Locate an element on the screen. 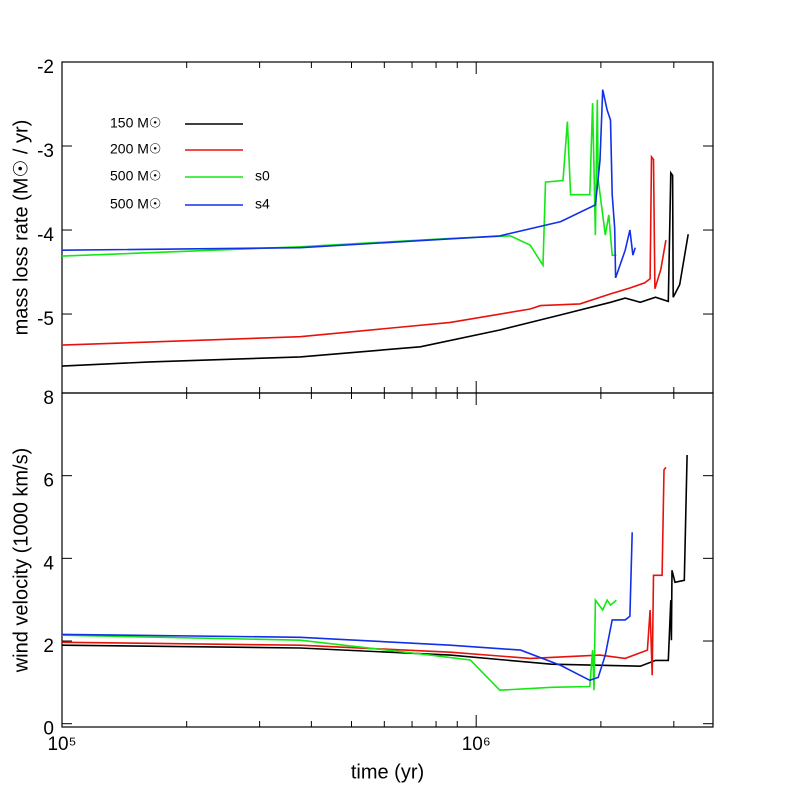 This screenshot has width=789, height=794. y-tick-label: -5 is located at coordinates (45, 319).